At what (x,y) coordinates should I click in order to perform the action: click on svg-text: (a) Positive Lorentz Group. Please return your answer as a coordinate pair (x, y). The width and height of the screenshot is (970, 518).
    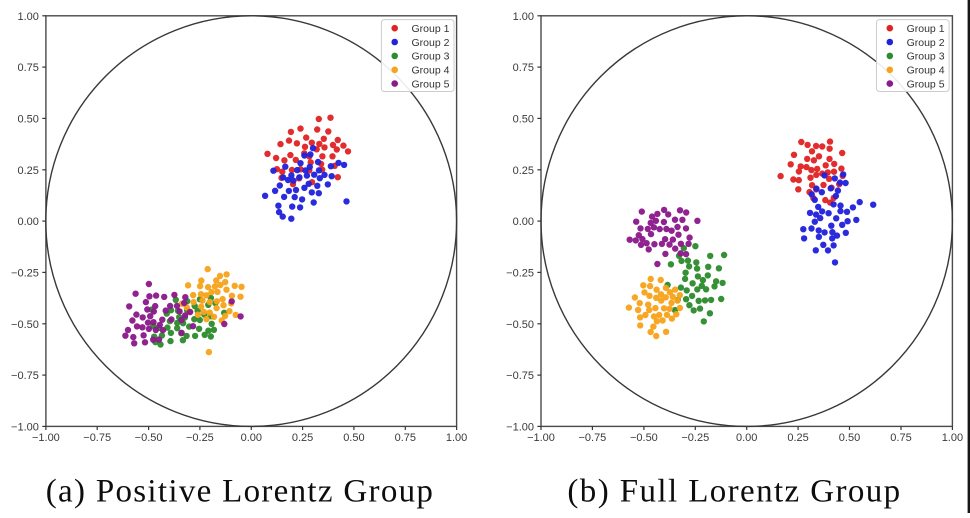
    Looking at the image, I should click on (240, 492).